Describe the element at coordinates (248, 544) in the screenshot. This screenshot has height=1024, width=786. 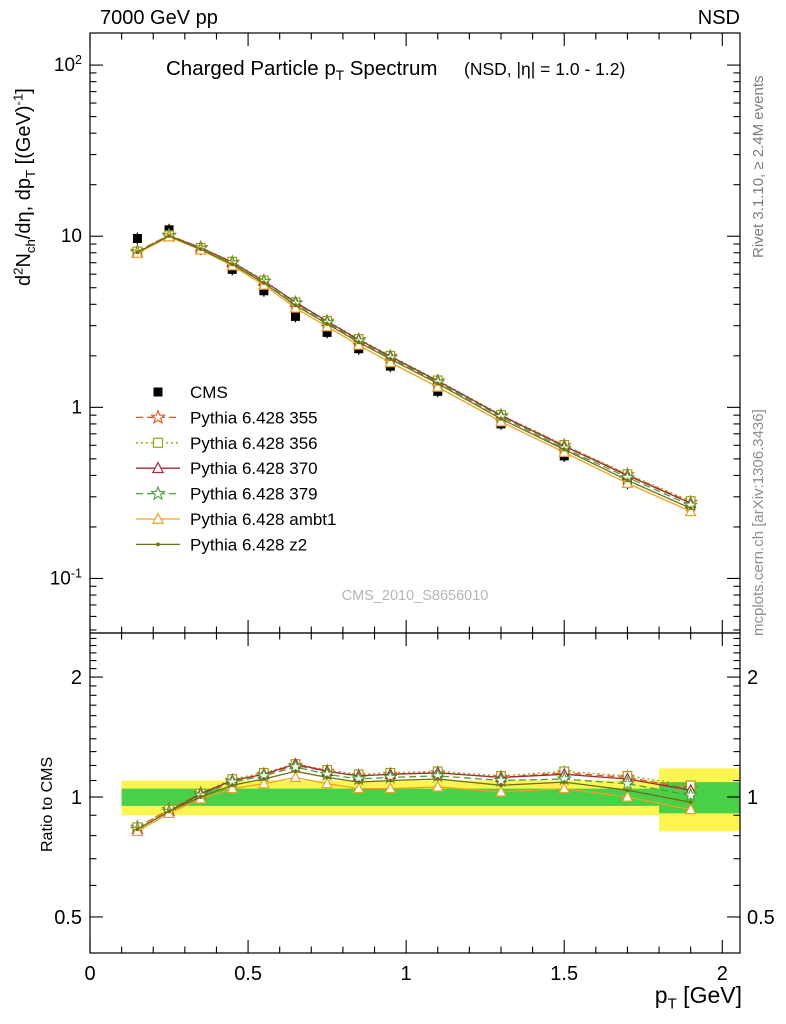
I see `svg-text: Pythia 6.428 z2` at that location.